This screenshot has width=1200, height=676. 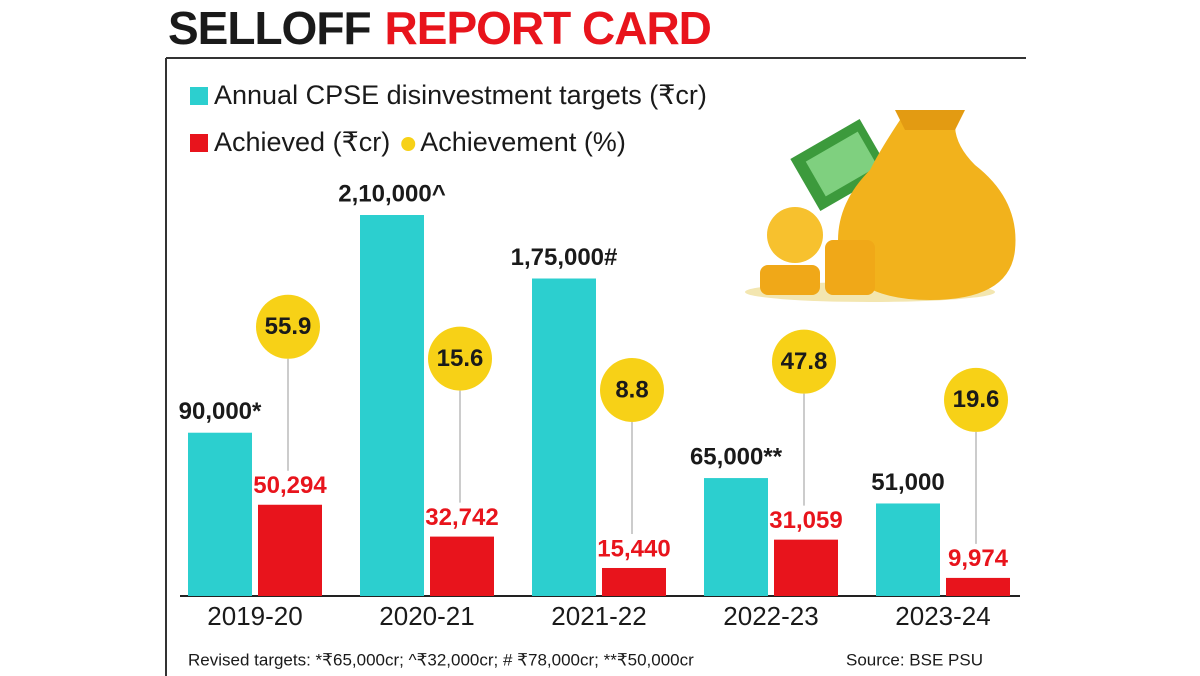 I want to click on achieved-value-label: 9,974, so click(x=978, y=558).